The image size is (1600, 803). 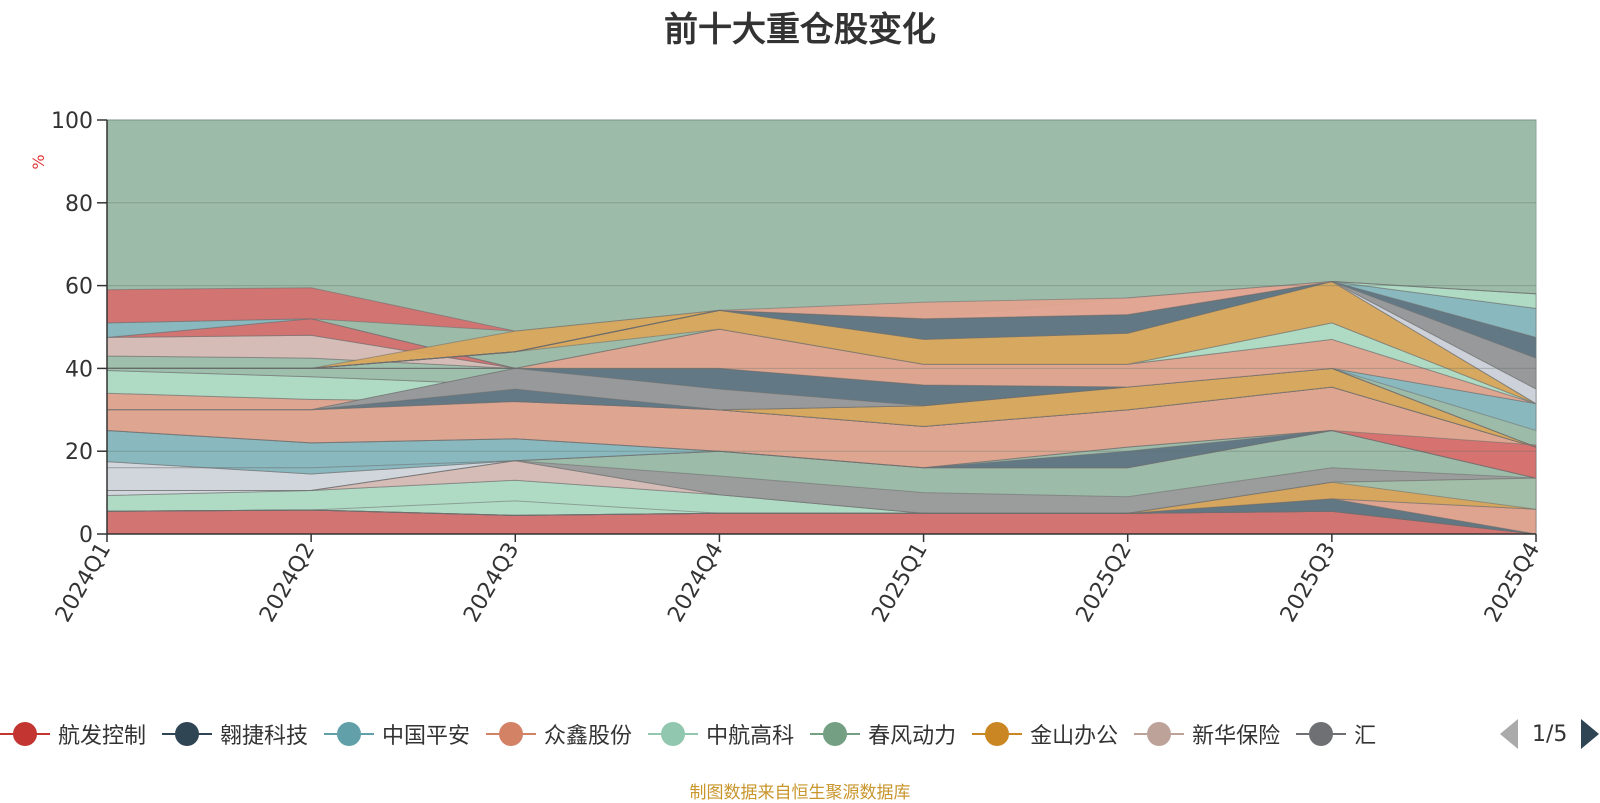 I want to click on legend-item: 春风动力, so click(x=883, y=734).